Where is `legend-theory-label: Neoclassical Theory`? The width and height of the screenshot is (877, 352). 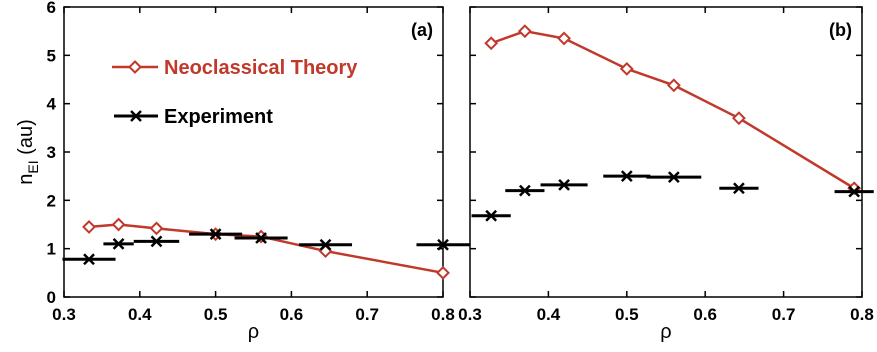 legend-theory-label: Neoclassical Theory is located at coordinates (261, 68).